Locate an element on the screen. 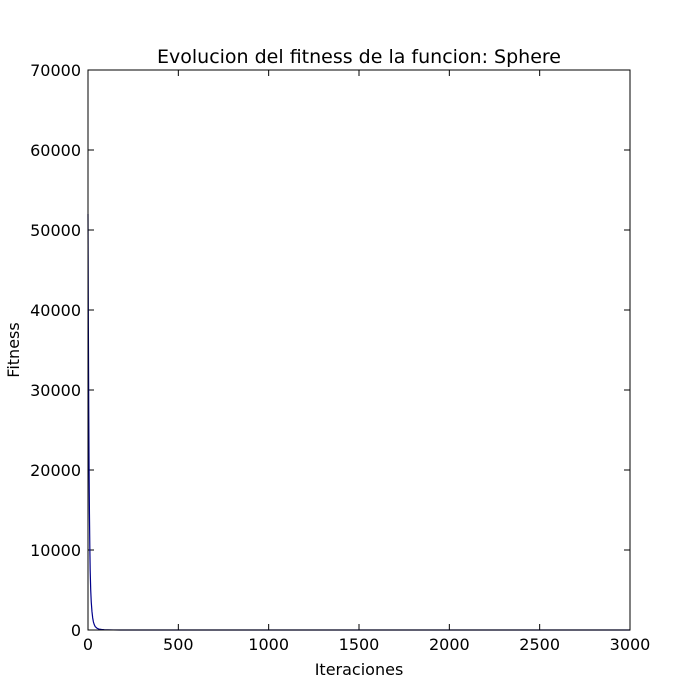  y-tick-label: 60000 is located at coordinates (55, 150).